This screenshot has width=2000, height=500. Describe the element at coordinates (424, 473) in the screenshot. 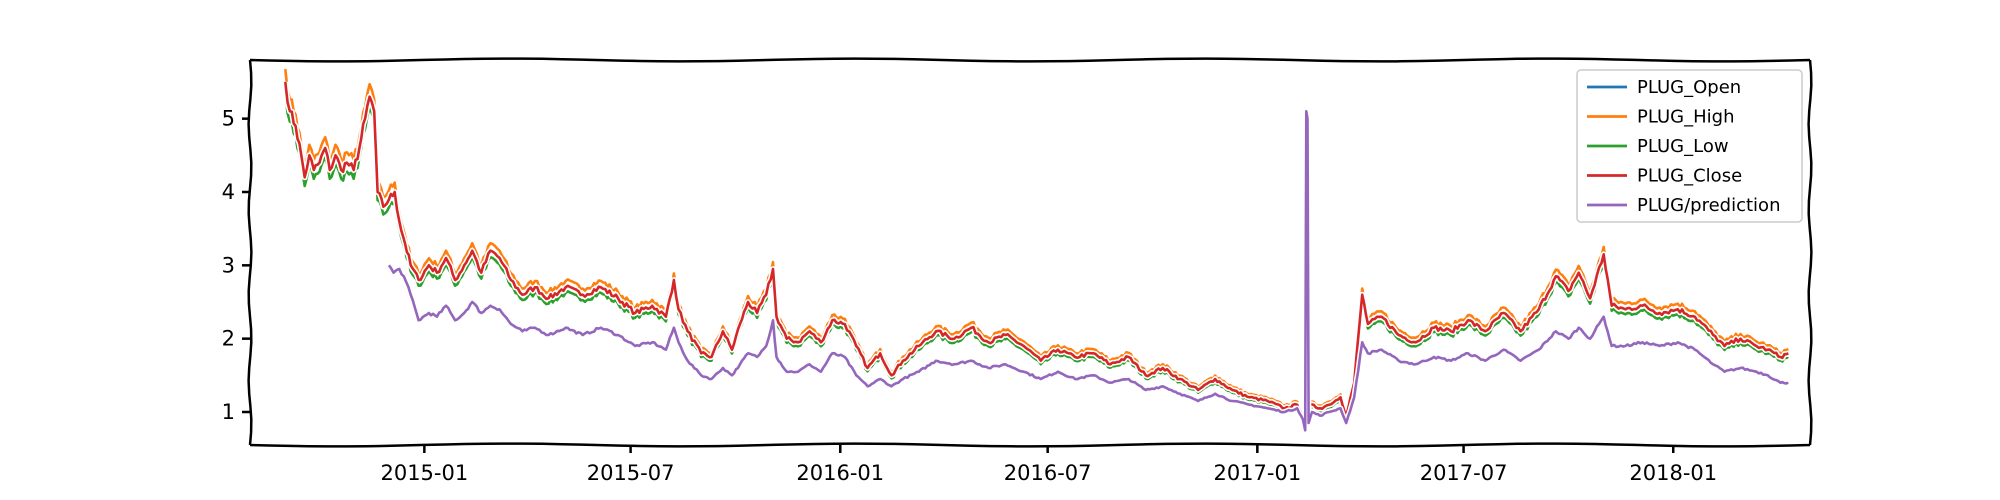

I see `x-tick-label: 2015-01` at that location.